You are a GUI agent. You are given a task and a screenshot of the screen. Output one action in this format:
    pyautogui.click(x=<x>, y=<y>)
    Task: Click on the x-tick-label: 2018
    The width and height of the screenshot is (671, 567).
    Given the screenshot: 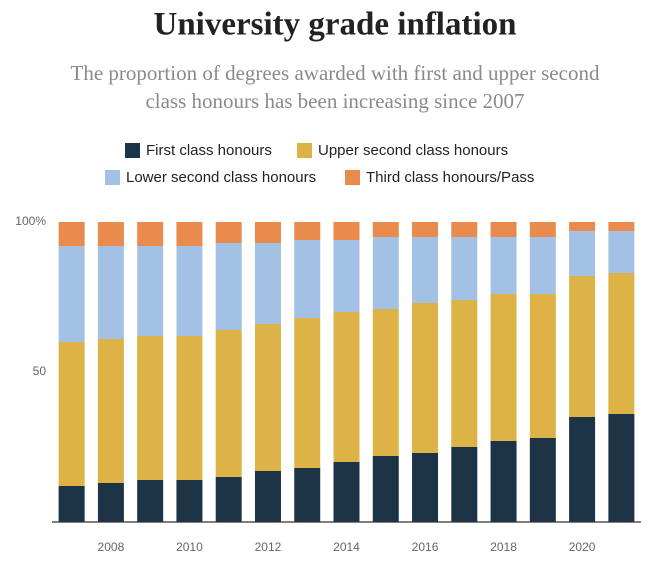 What is the action you would take?
    pyautogui.click(x=503, y=547)
    